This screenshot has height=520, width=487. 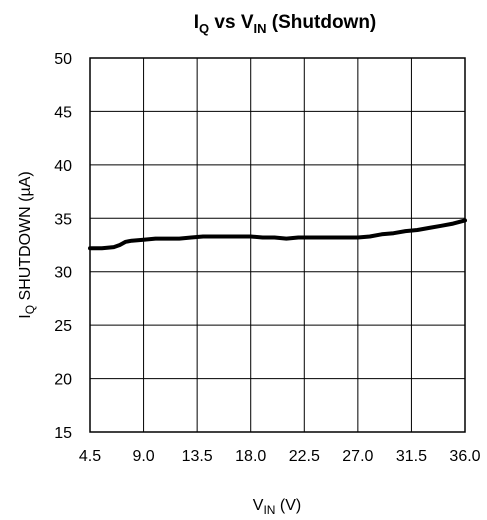 I want to click on x-tick-labels: 4.5 9.0 13.5 18.0 22.5 27.0 31.5 36.0, so click(x=280, y=456).